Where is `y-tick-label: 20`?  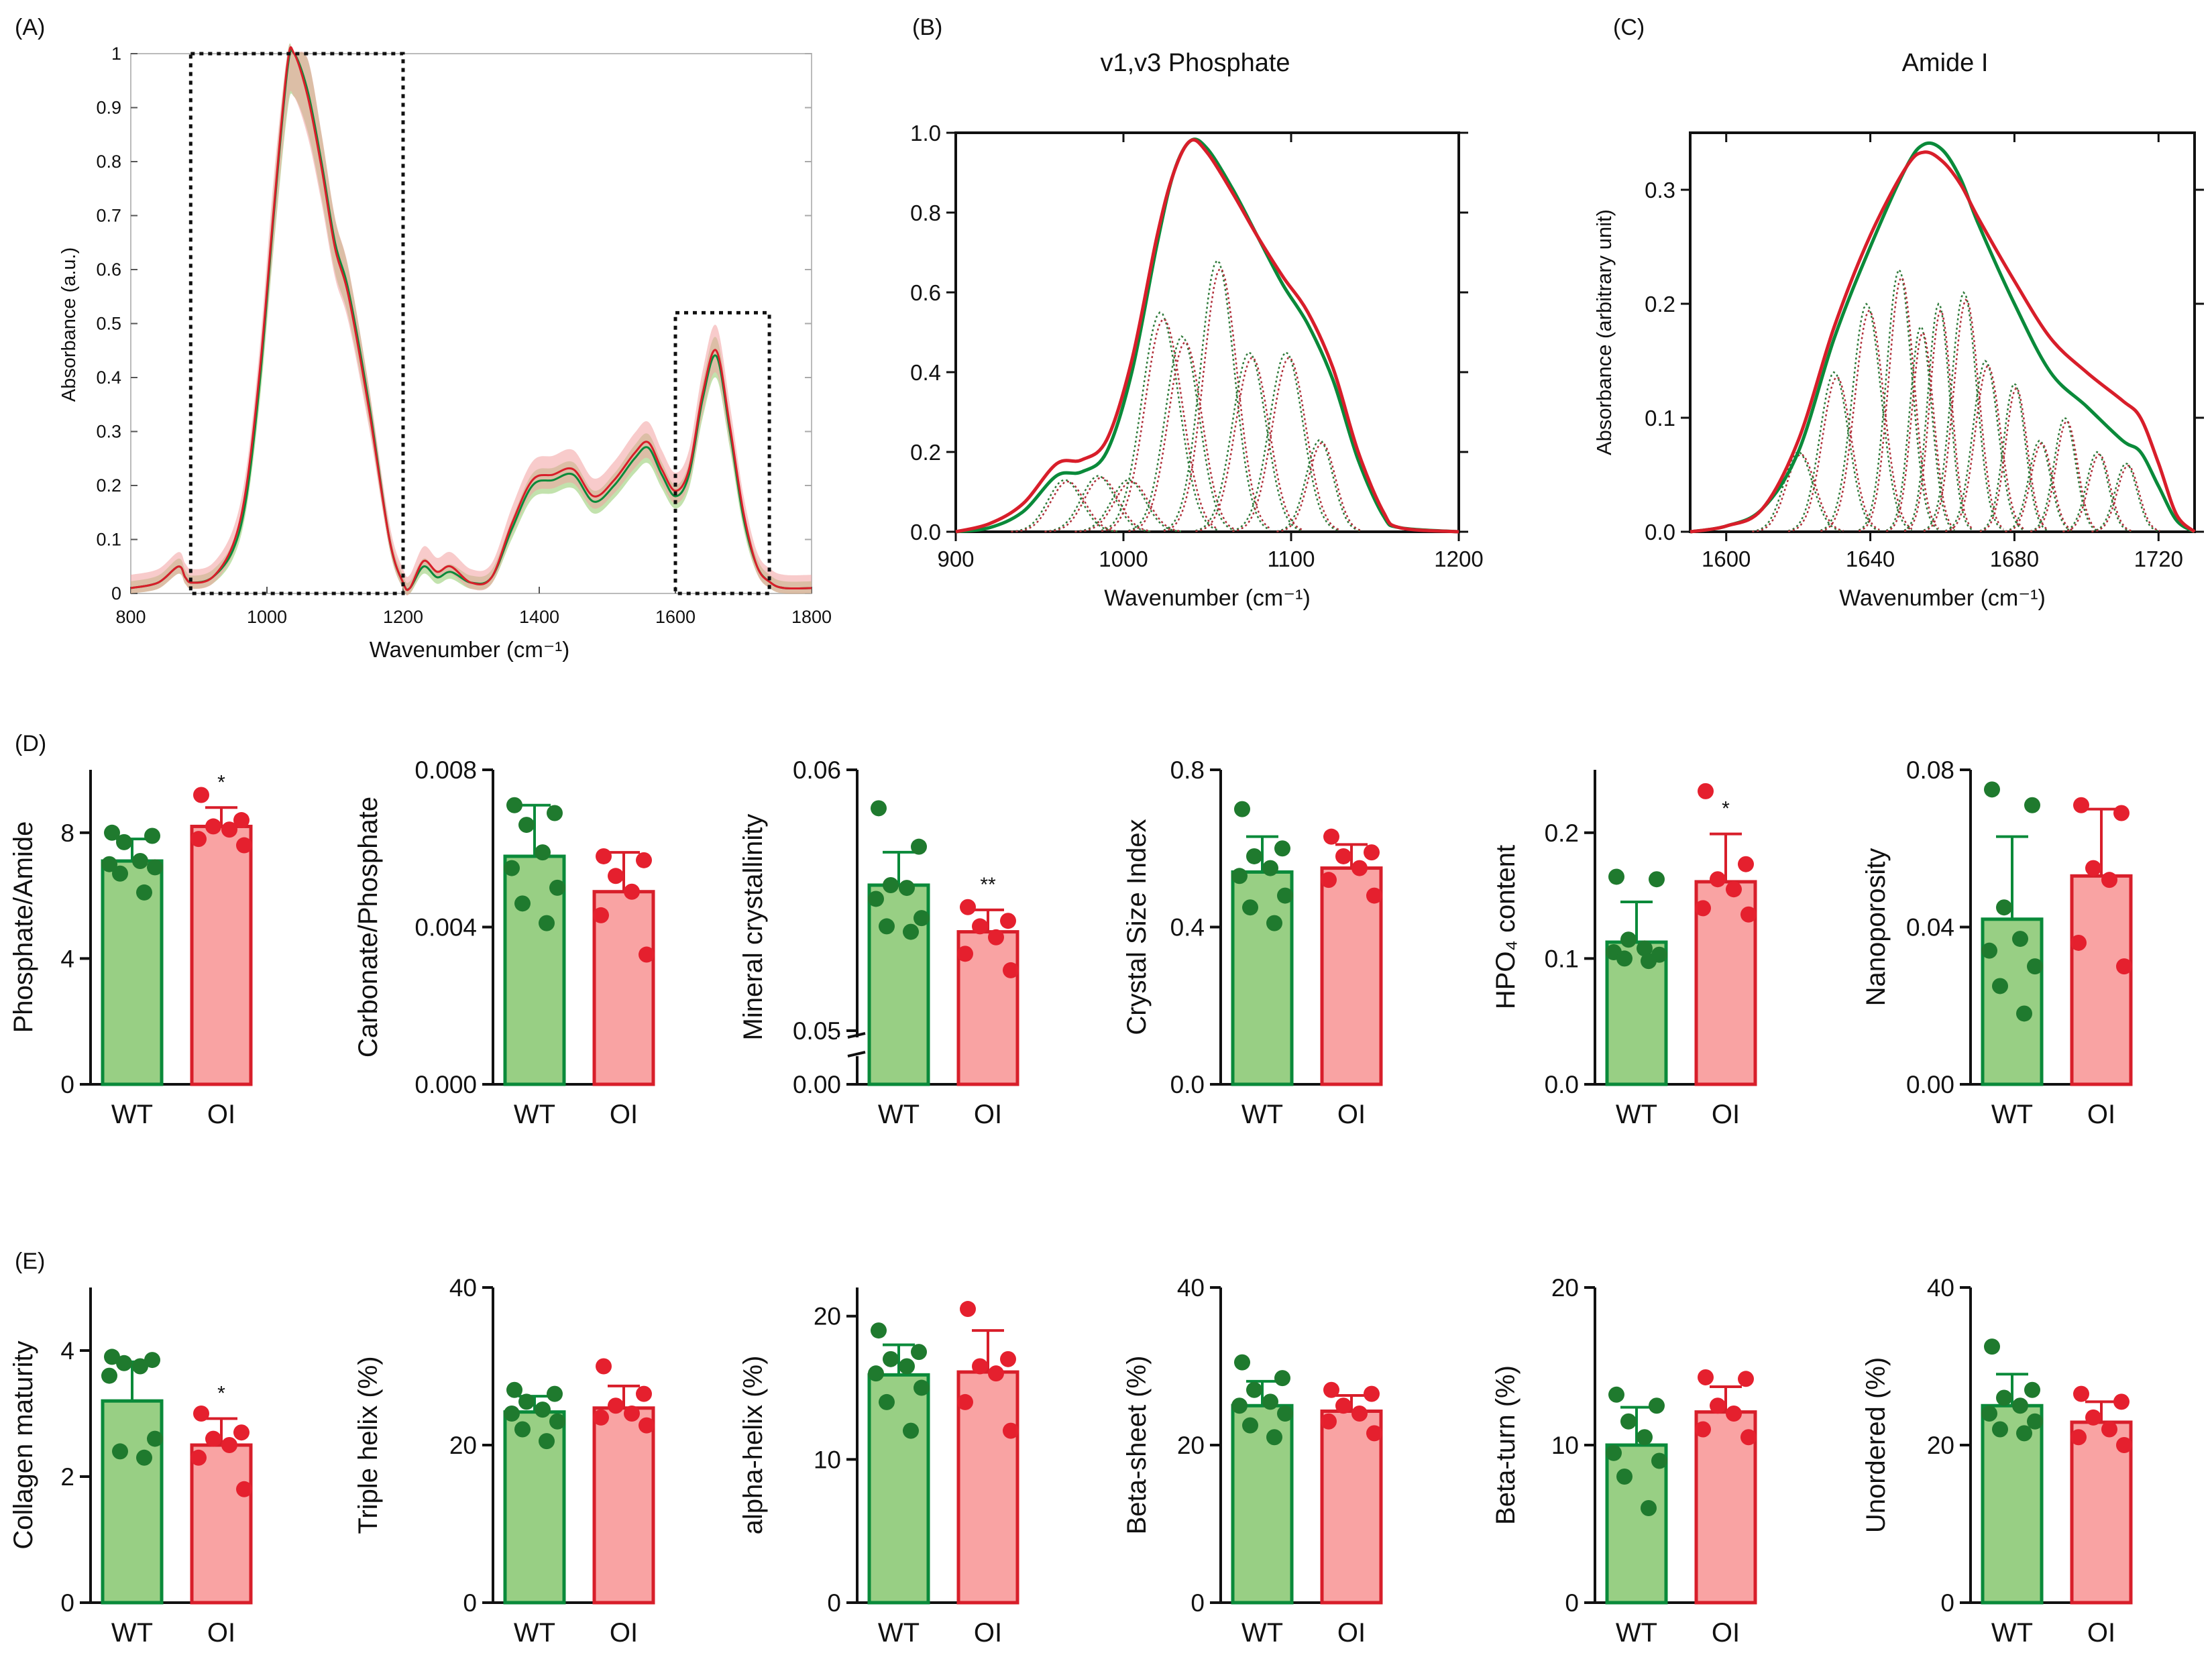 y-tick-label: 20 is located at coordinates (1940, 1445).